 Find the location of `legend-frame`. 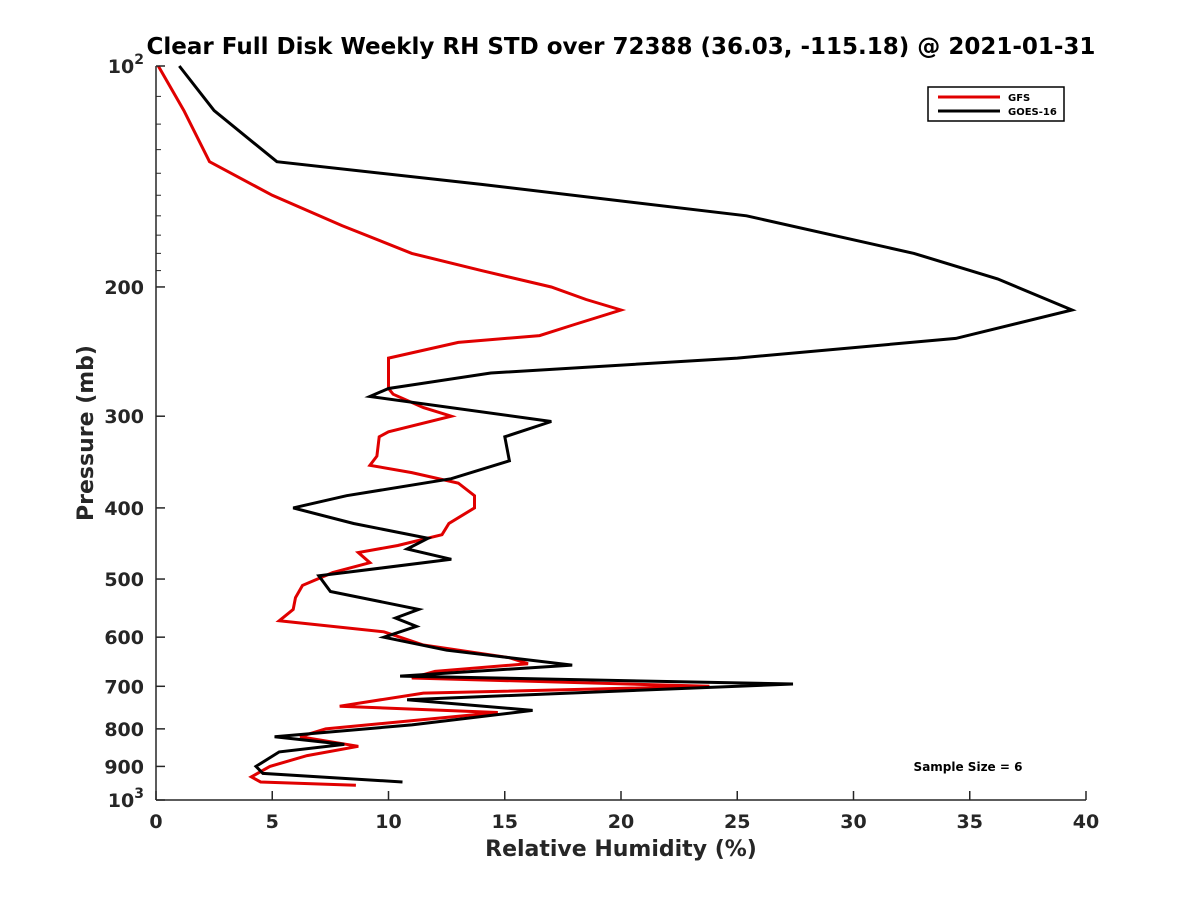

legend-frame is located at coordinates (996, 104).